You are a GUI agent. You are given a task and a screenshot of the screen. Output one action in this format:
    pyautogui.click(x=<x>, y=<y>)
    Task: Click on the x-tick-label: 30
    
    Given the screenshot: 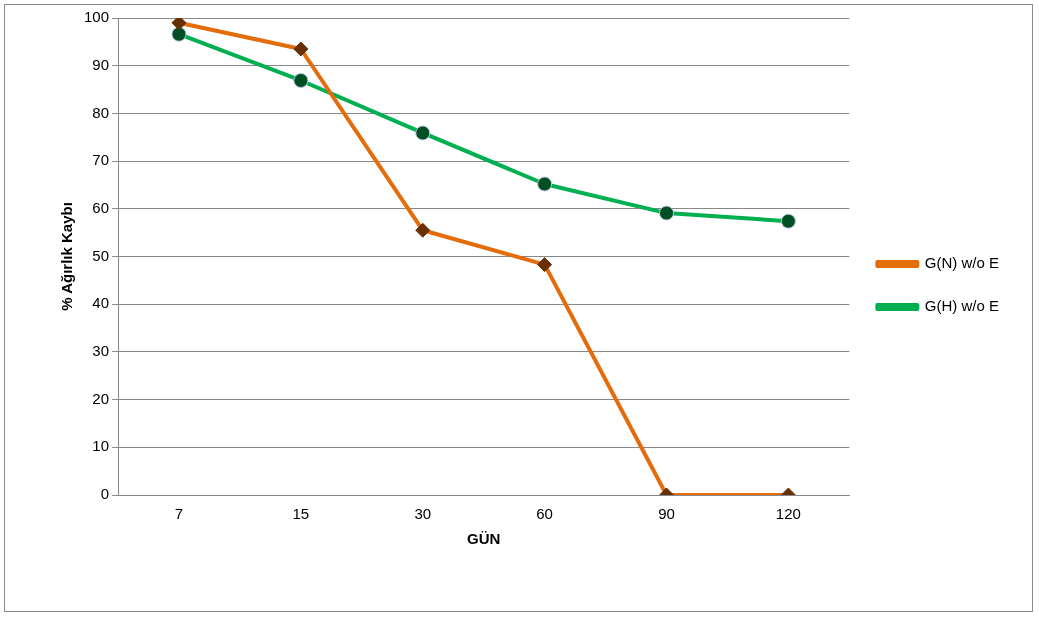 What is the action you would take?
    pyautogui.click(x=423, y=514)
    